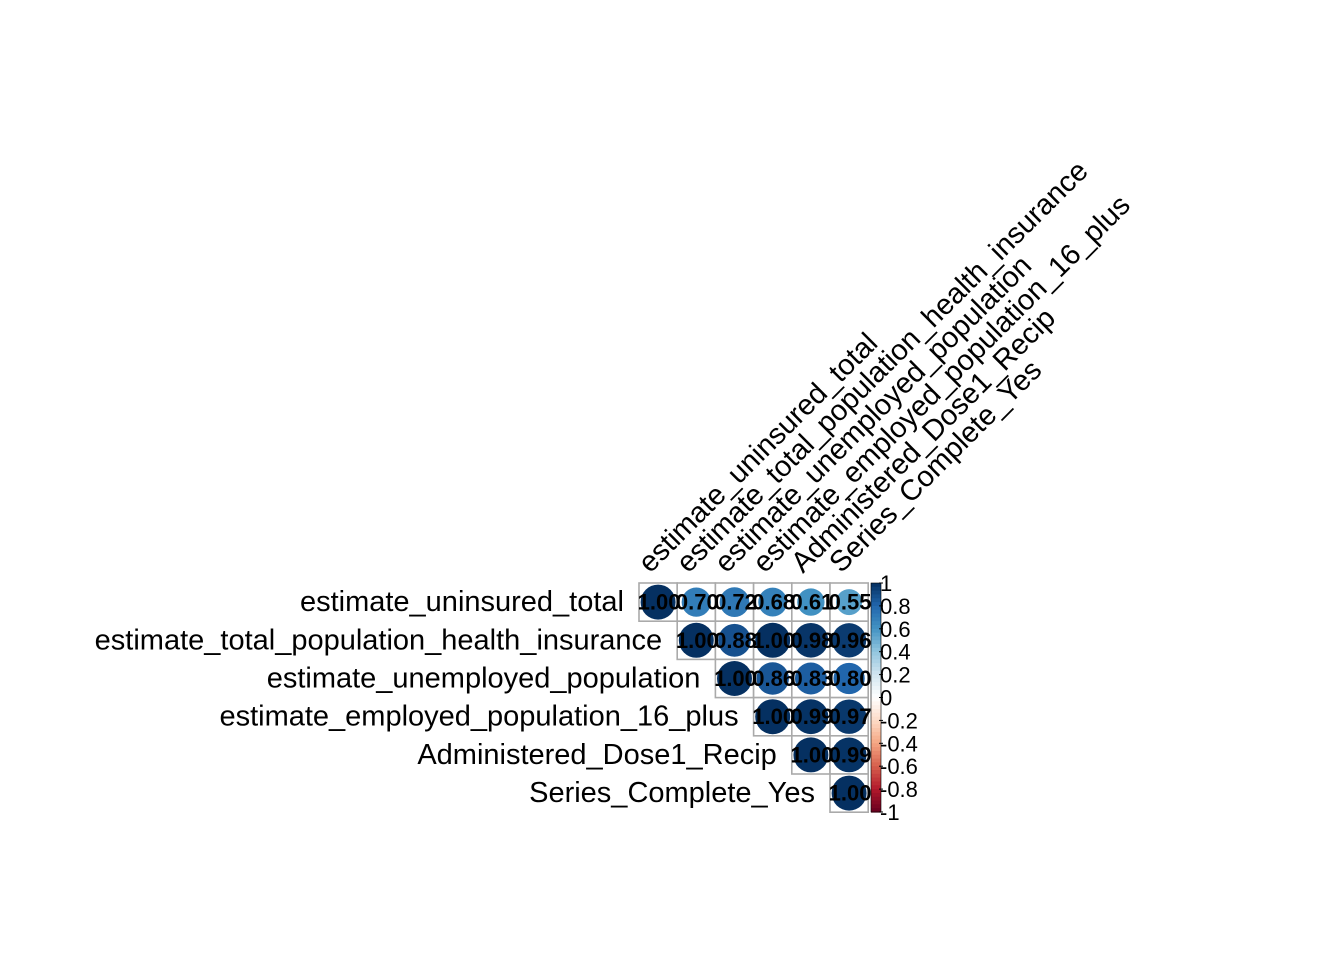 Image resolution: width=1344 pixels, height=960 pixels. What do you see at coordinates (895, 652) in the screenshot?
I see `colorbar-tick-label: 0.4` at bounding box center [895, 652].